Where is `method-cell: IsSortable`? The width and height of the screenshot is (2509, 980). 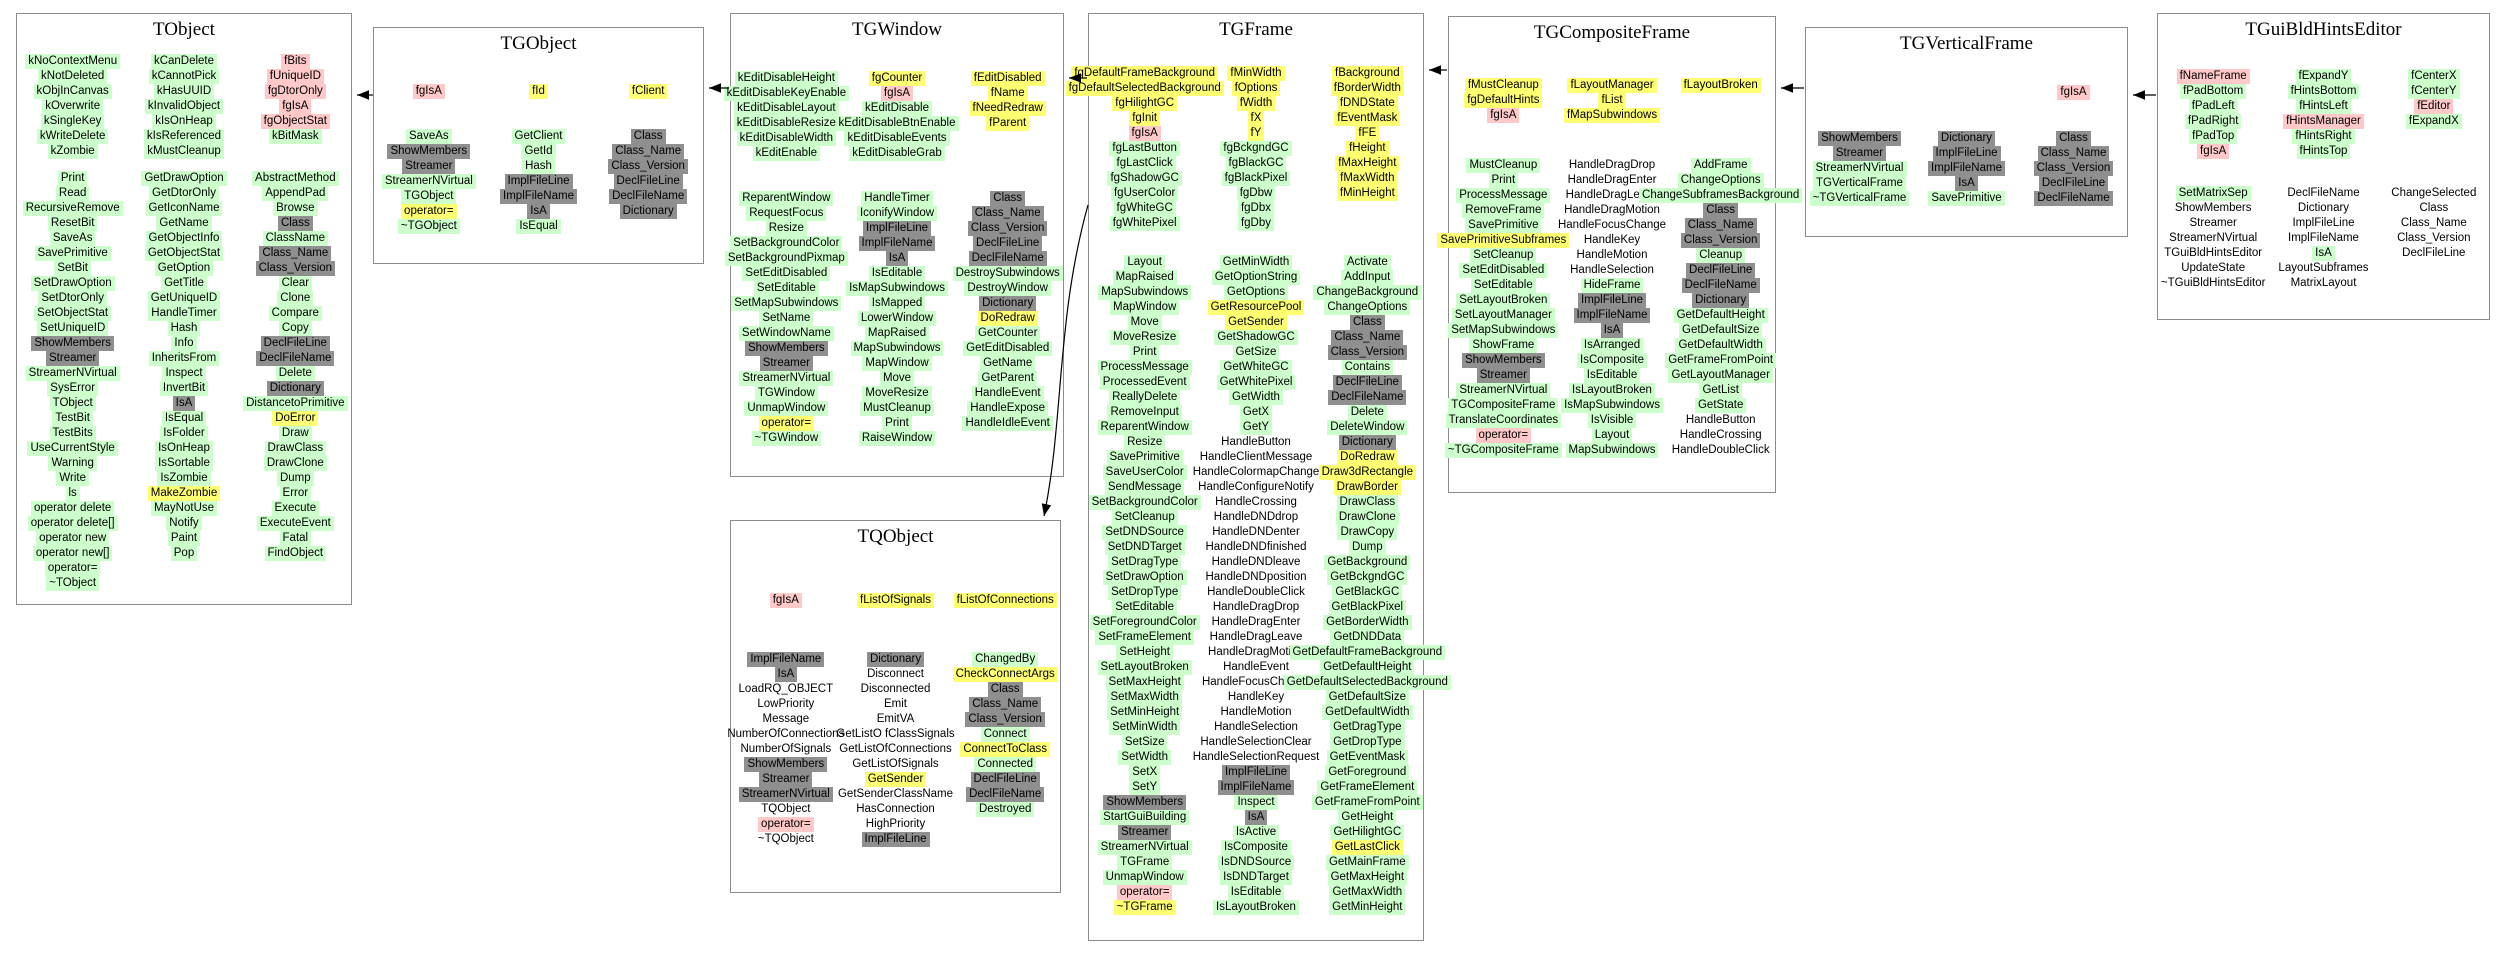
method-cell: IsSortable is located at coordinates (184, 464).